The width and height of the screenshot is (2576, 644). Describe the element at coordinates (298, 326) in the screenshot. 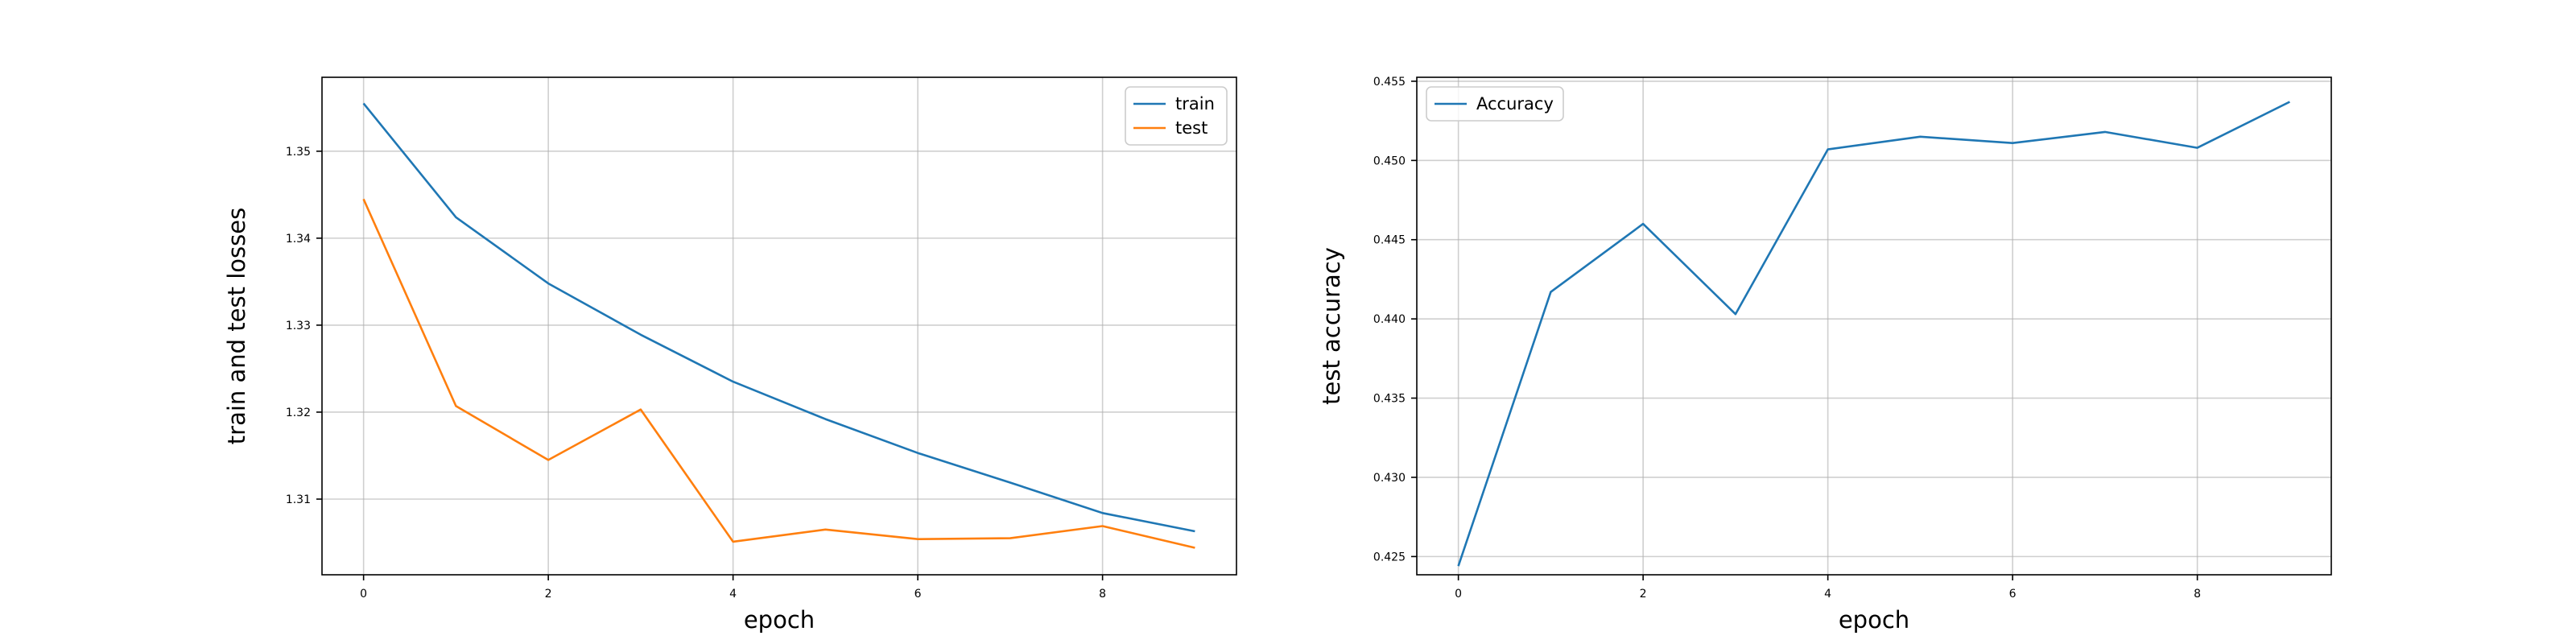

I see `y-tick-label: 1.33` at that location.